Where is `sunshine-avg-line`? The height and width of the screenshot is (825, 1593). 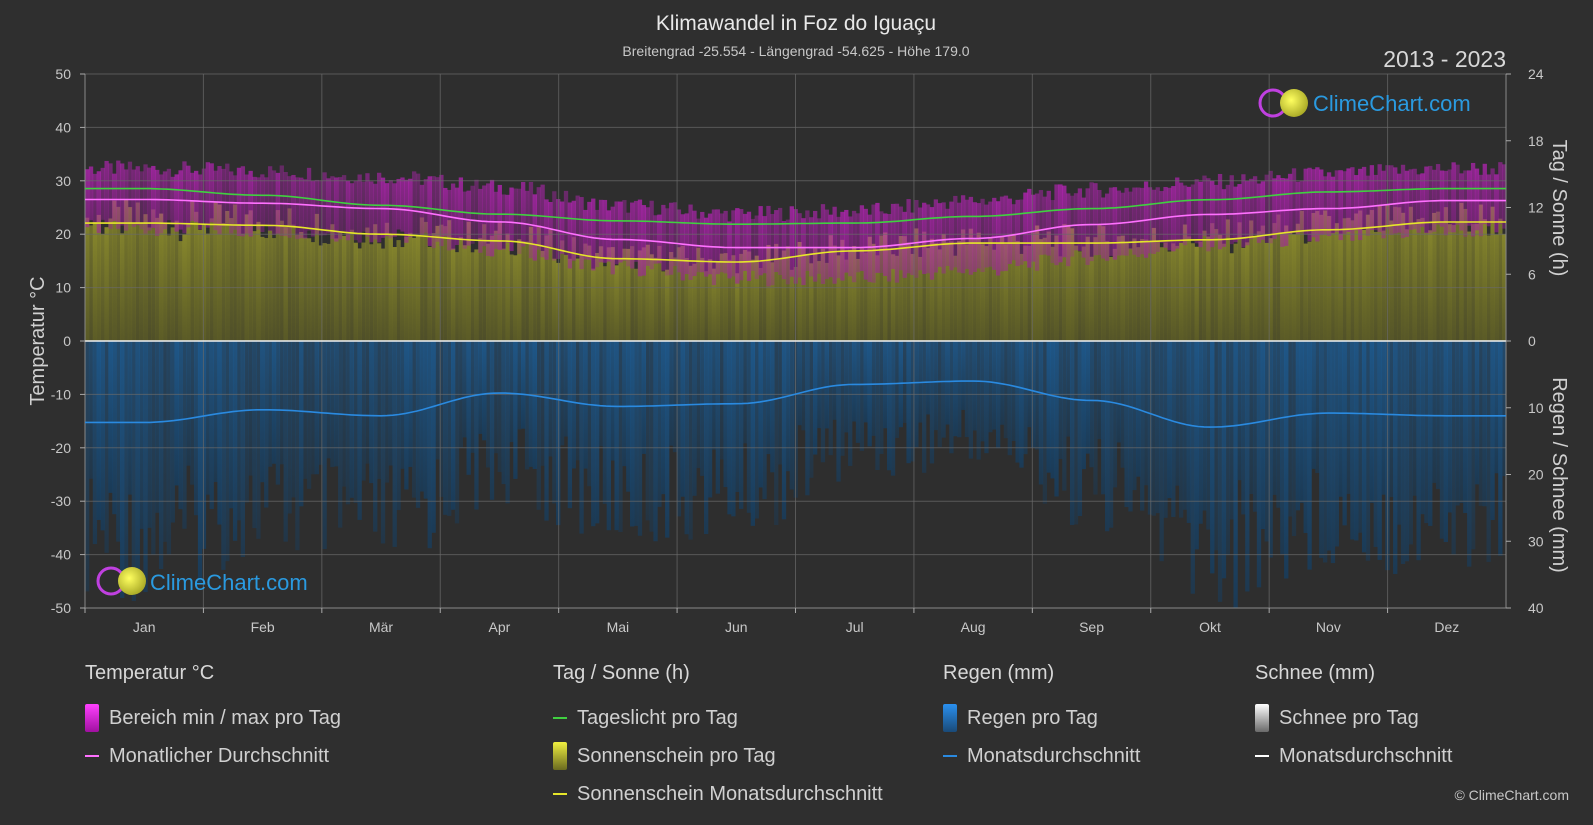 sunshine-avg-line is located at coordinates (795, 242).